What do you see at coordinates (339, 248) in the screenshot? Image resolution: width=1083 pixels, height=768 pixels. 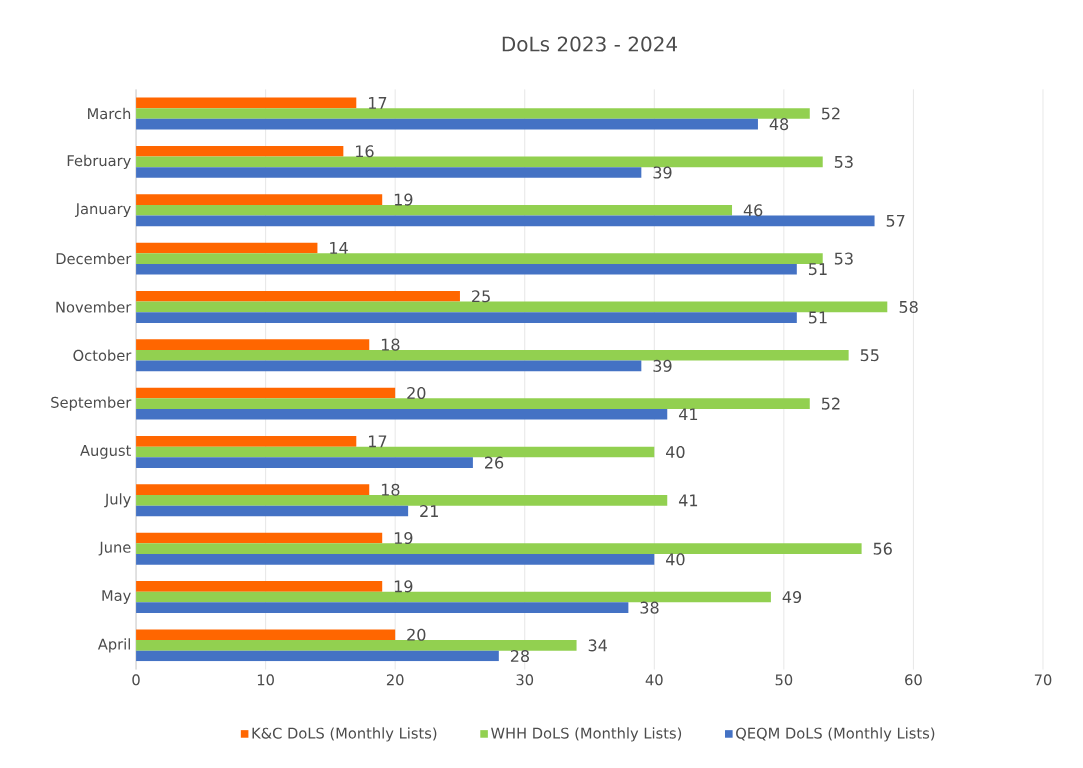 I see `data-label: 14` at bounding box center [339, 248].